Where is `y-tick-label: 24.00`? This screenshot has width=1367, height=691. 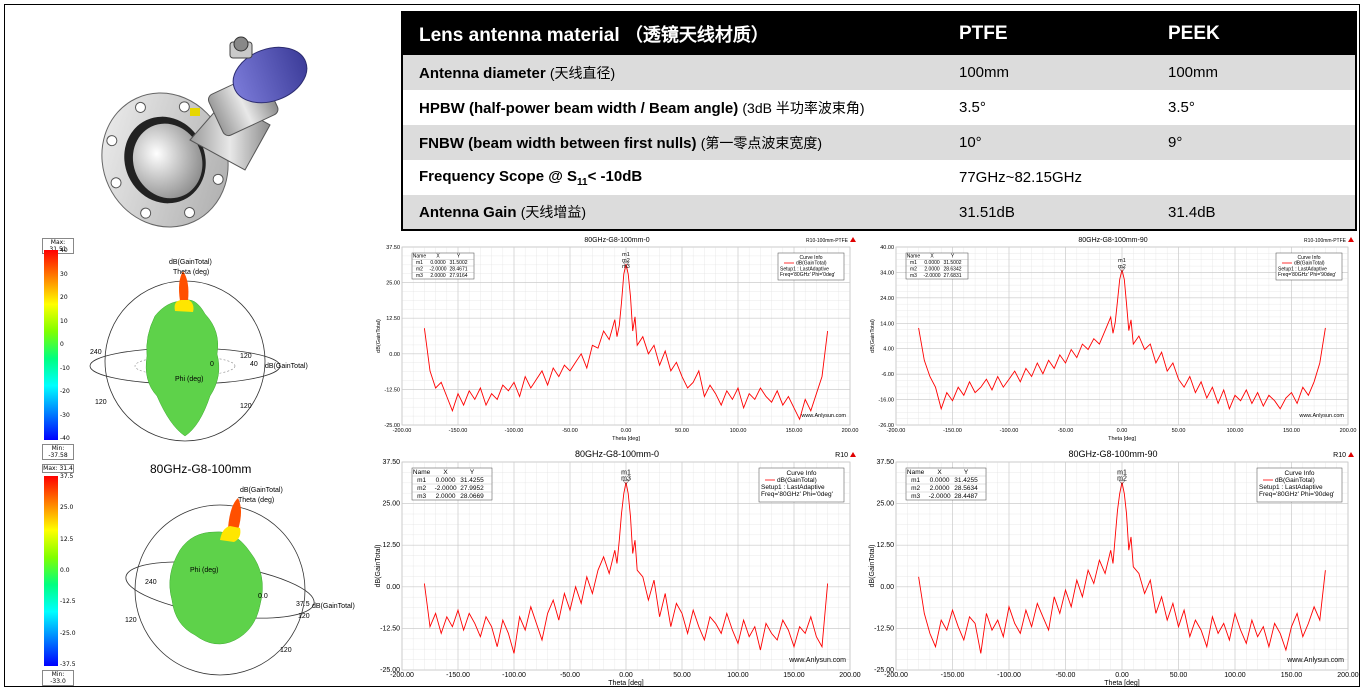 y-tick-label: 24.00 is located at coordinates (887, 299).